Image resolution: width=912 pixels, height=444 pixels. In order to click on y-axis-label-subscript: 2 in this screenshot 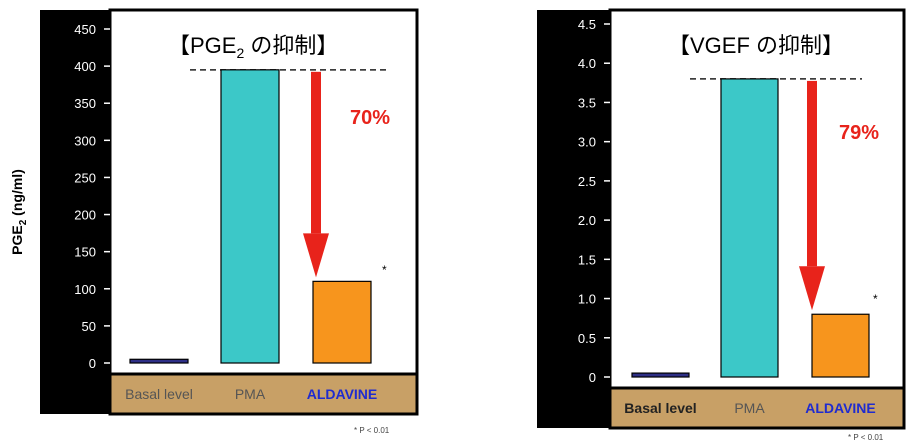, I will do `click(23, 222)`.